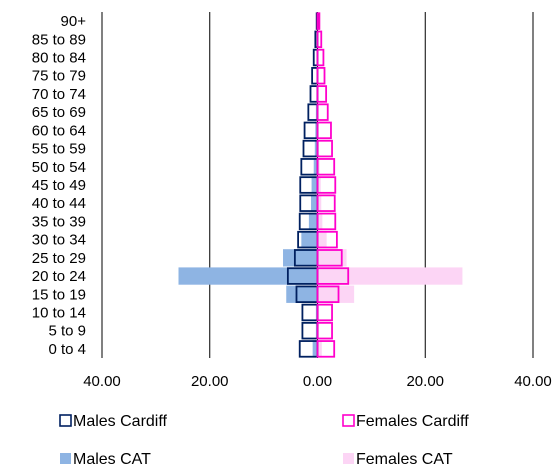 This screenshot has height=468, width=560. I want to click on legend-item-males-cardiff: Males Cardiff, so click(113, 421).